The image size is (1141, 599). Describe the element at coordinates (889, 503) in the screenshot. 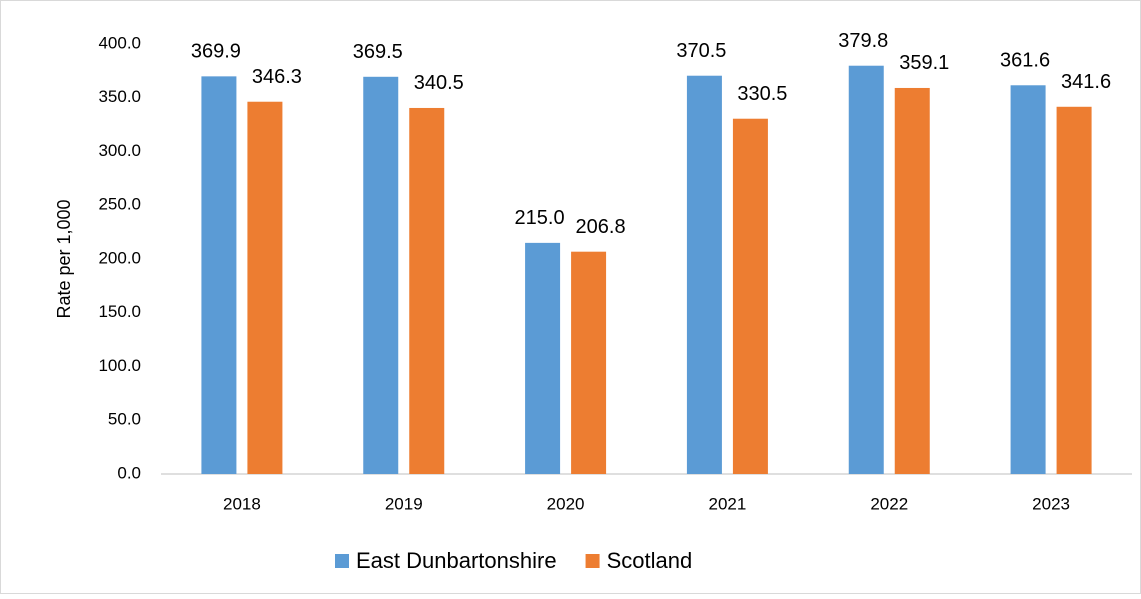

I see `x-tick-label: 2022` at that location.